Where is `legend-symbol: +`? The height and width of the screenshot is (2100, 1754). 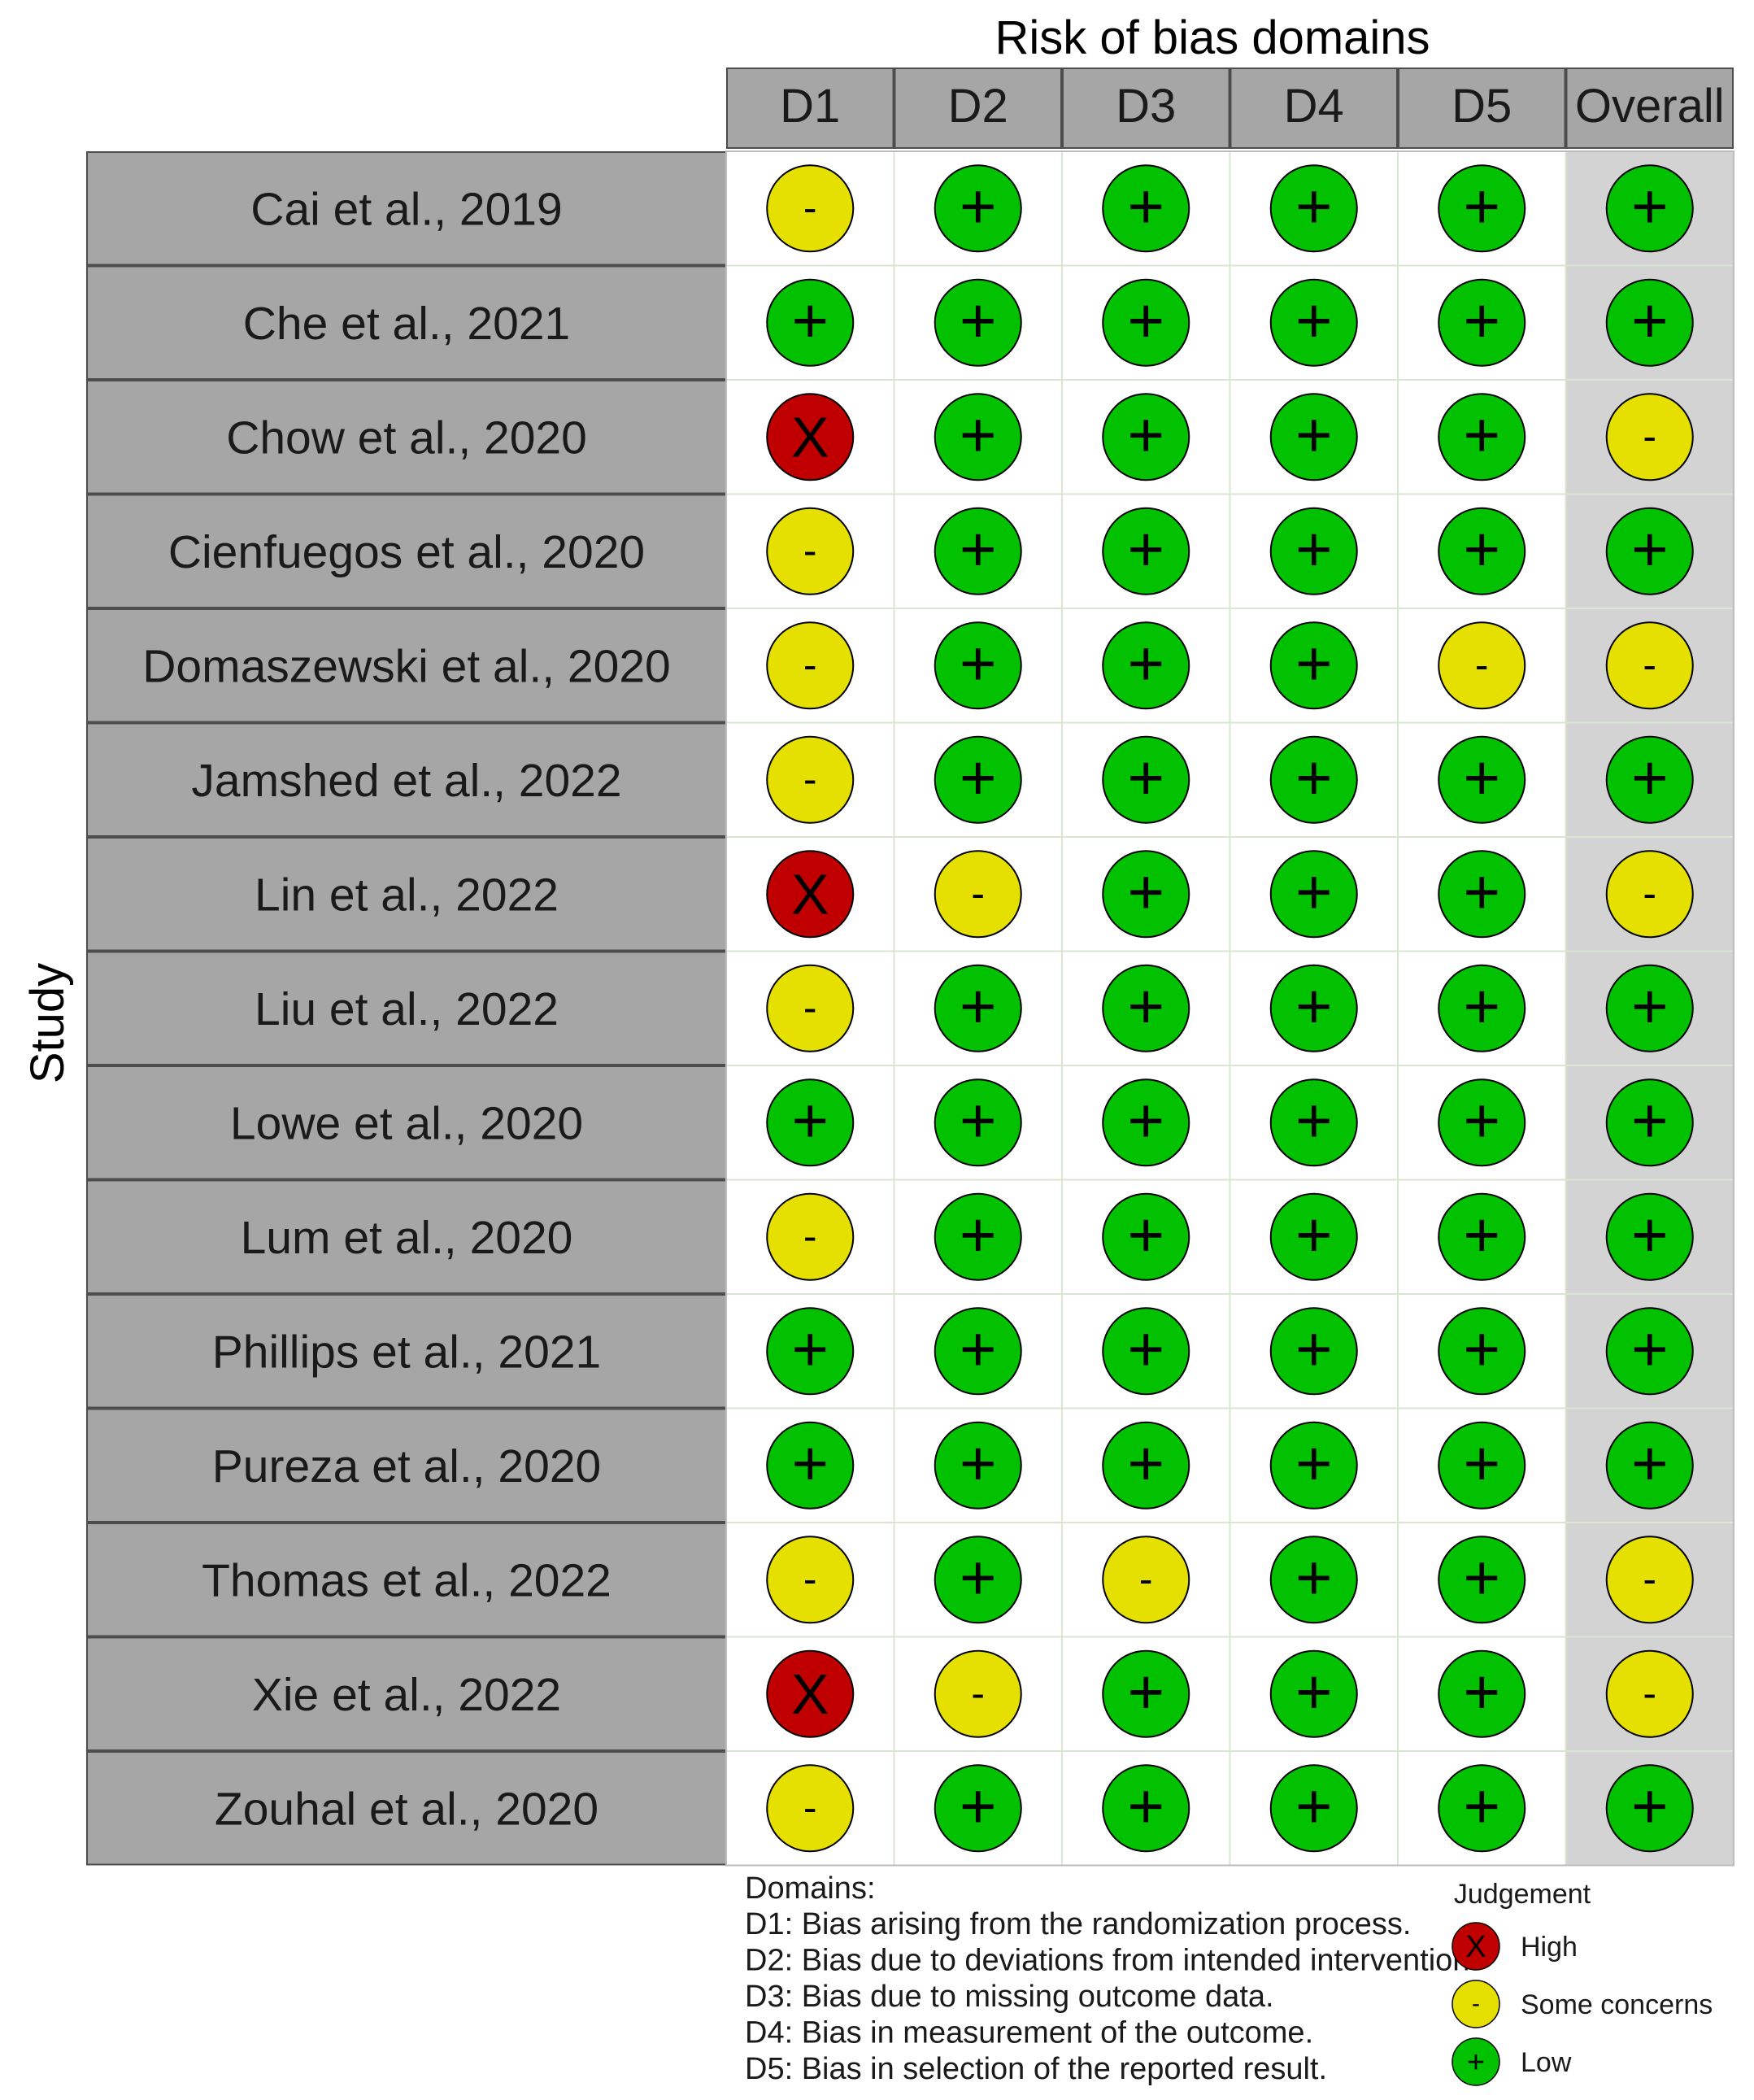 legend-symbol: + is located at coordinates (1476, 2063).